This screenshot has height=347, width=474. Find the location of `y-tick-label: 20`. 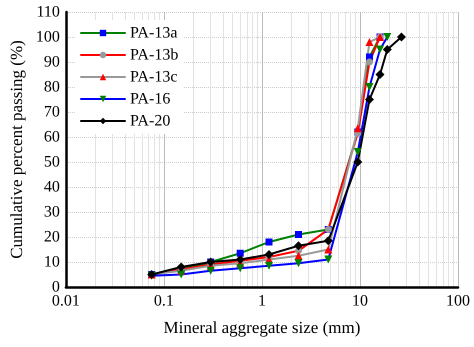

y-tick-label: 20 is located at coordinates (52, 237).